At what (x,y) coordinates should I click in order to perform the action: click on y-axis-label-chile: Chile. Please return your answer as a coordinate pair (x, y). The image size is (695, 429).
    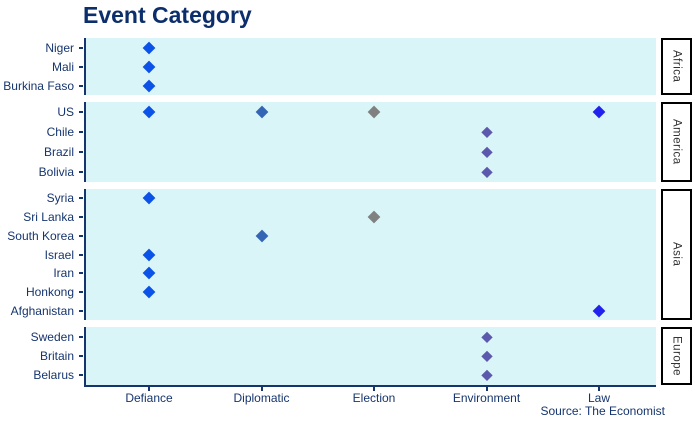
    Looking at the image, I should click on (60, 132).